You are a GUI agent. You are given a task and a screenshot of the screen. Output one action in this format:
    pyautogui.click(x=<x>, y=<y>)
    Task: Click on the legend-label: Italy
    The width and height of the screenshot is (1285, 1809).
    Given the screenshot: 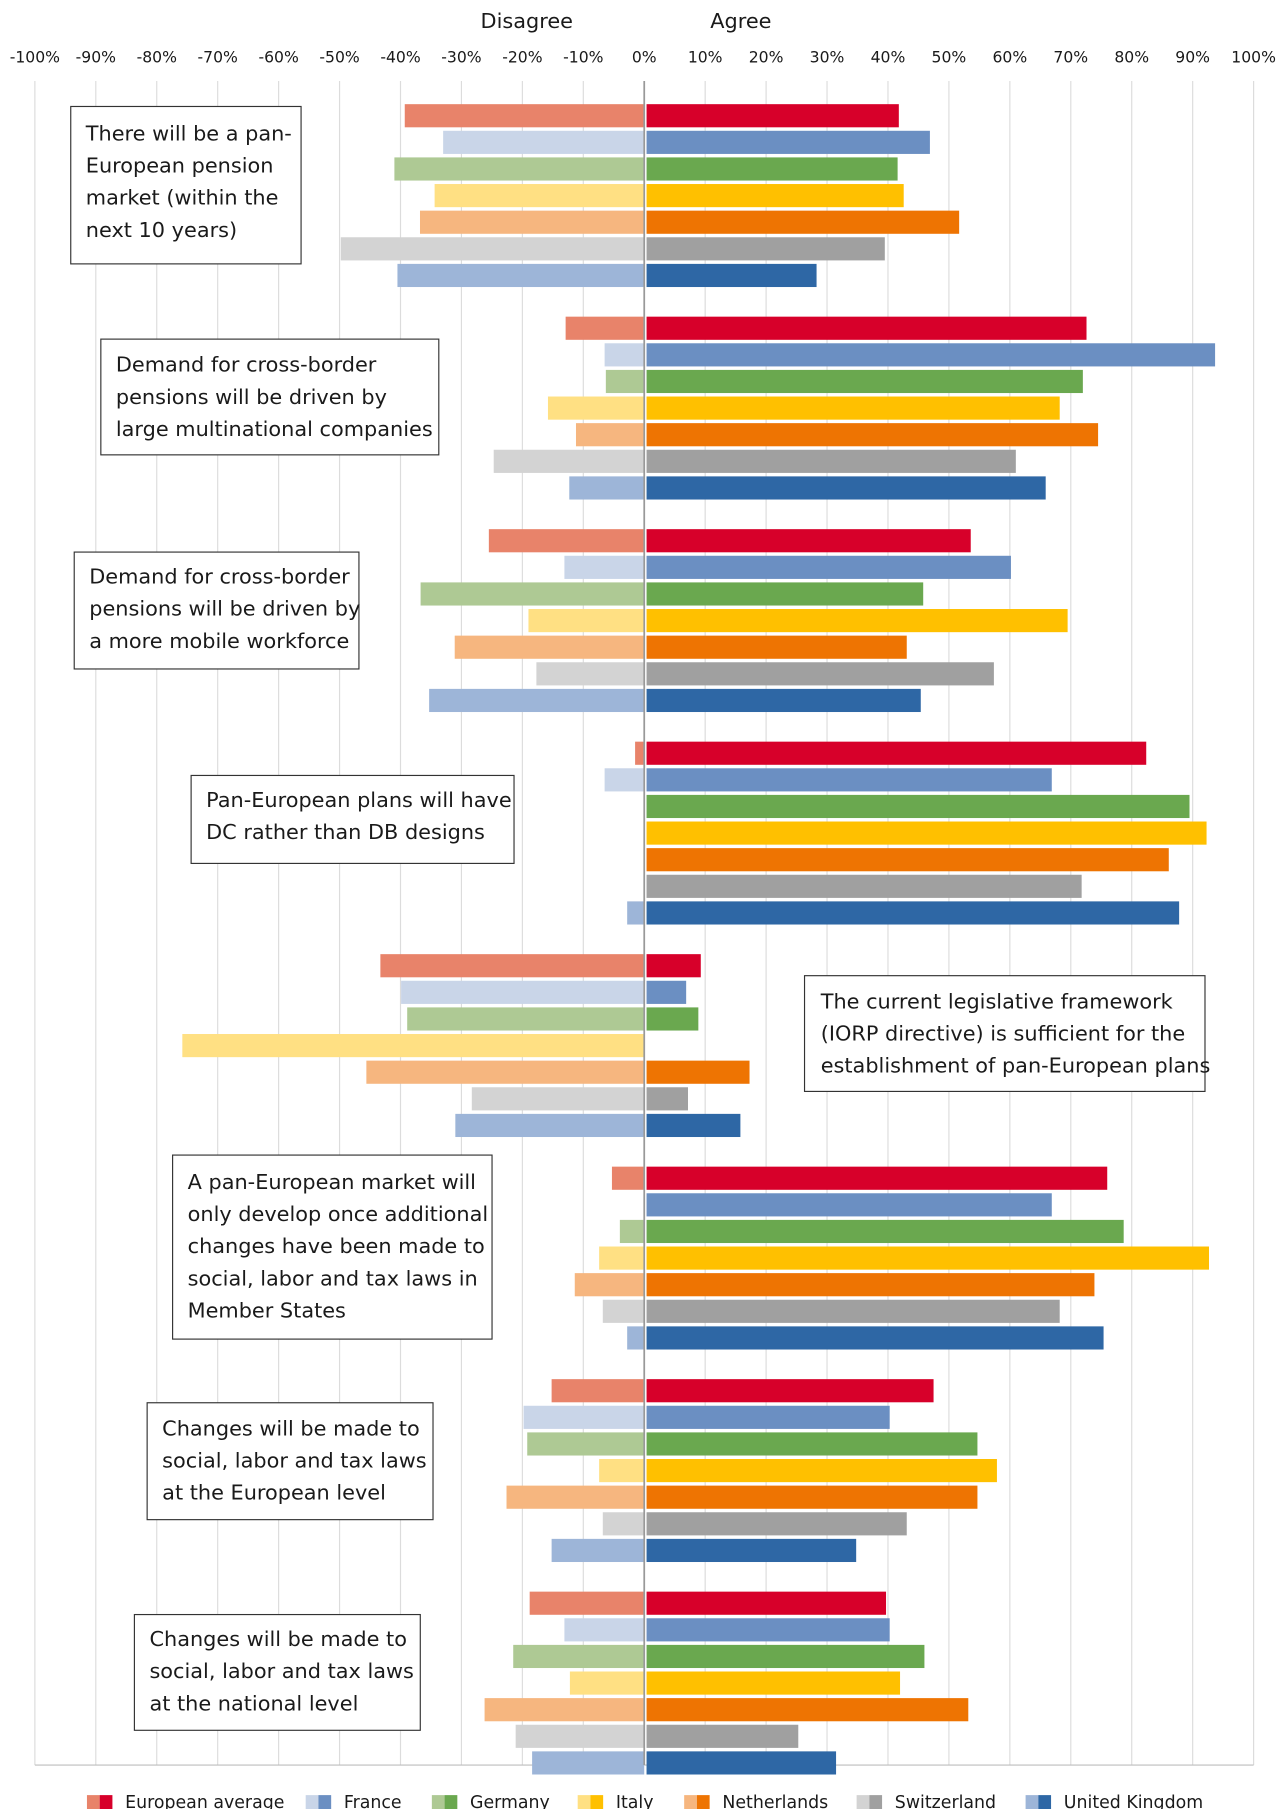 What is the action you would take?
    pyautogui.click(x=635, y=1801)
    